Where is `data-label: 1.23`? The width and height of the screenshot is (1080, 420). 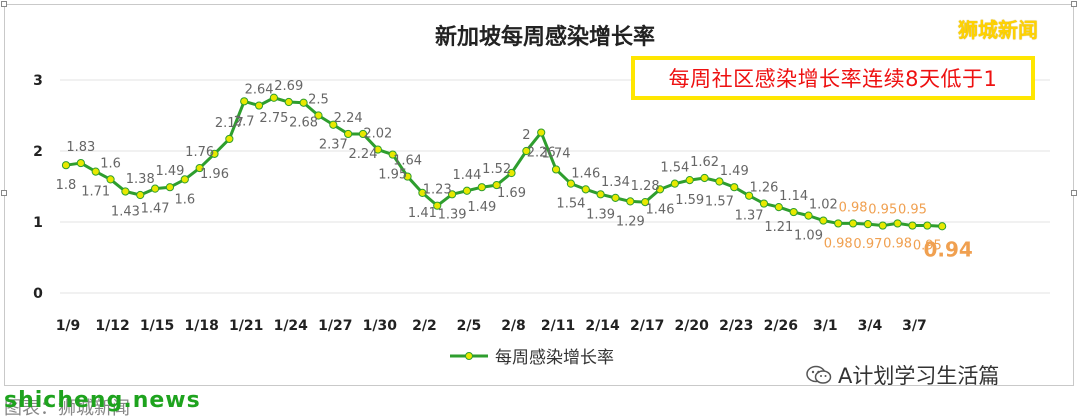 data-label: 1.23 is located at coordinates (437, 190).